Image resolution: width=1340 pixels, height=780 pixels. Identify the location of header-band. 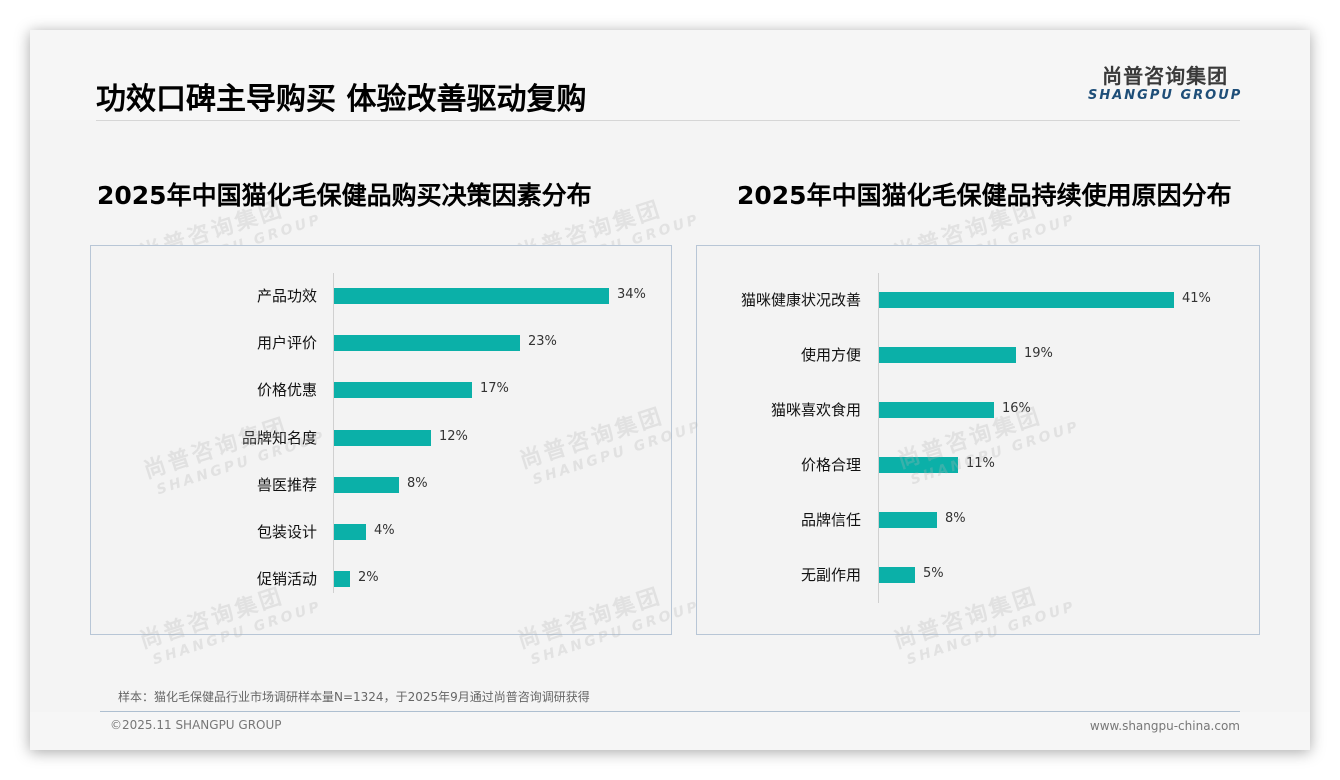
(670, 75).